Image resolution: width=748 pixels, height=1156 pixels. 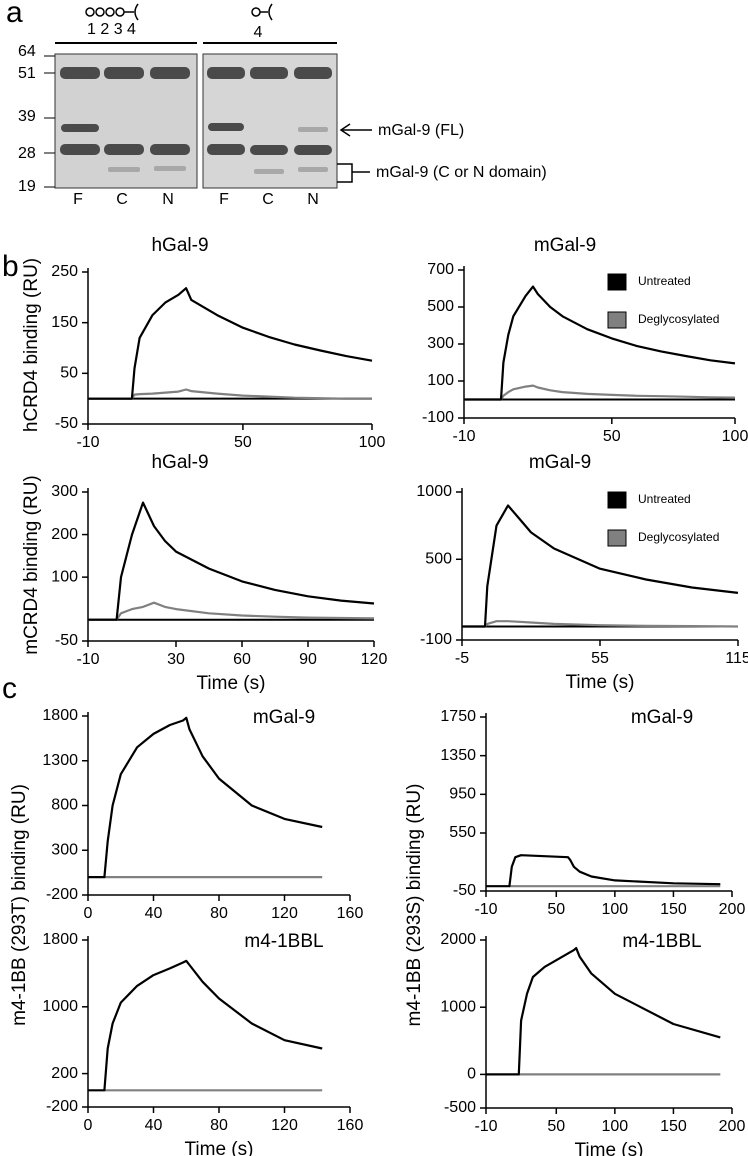 What do you see at coordinates (64, 576) in the screenshot?
I see `y-tick-label: 100` at bounding box center [64, 576].